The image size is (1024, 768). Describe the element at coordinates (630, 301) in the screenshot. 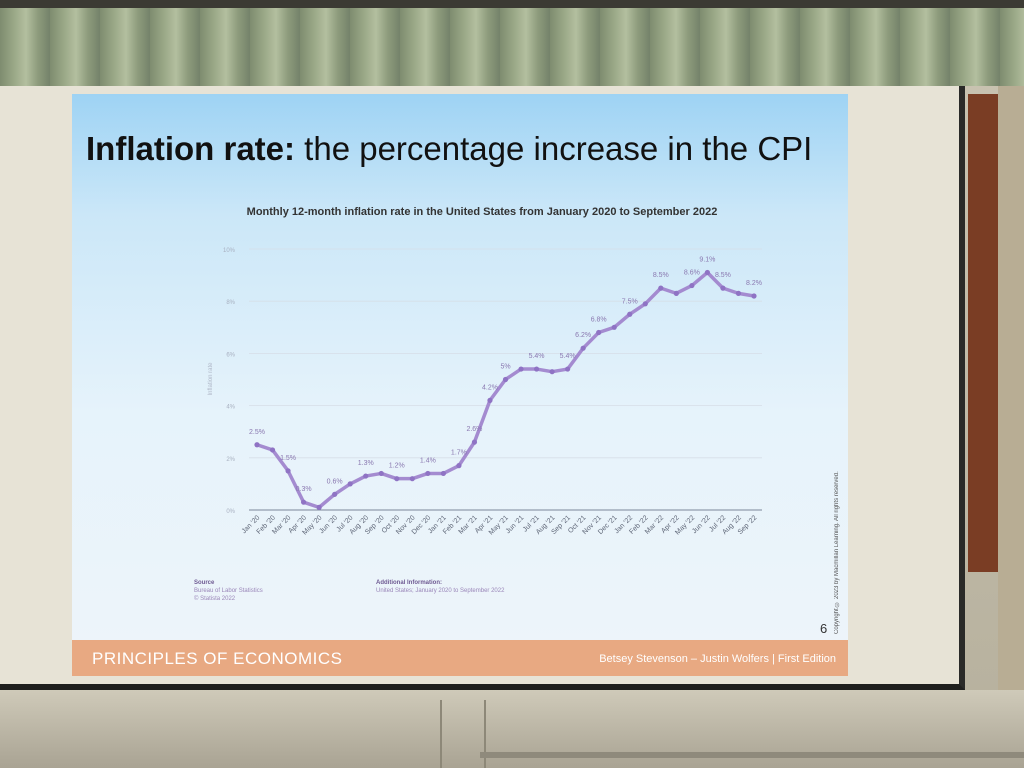

I see `data-label: 7.5%` at that location.